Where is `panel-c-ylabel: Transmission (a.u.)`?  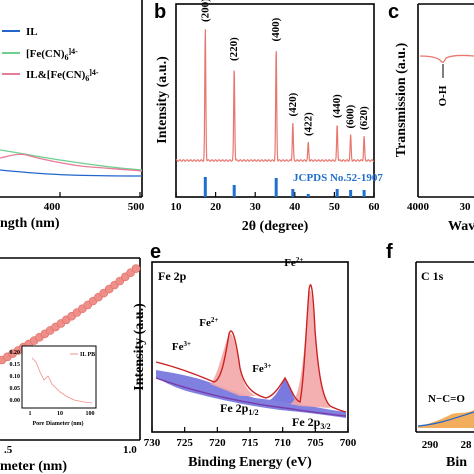 panel-c-ylabel: Transmission (a.u.) is located at coordinates (401, 99).